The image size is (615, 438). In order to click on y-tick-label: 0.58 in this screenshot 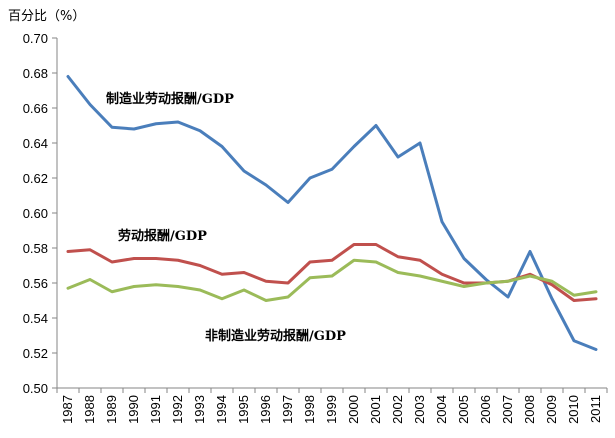, I will do `click(35, 248)`.